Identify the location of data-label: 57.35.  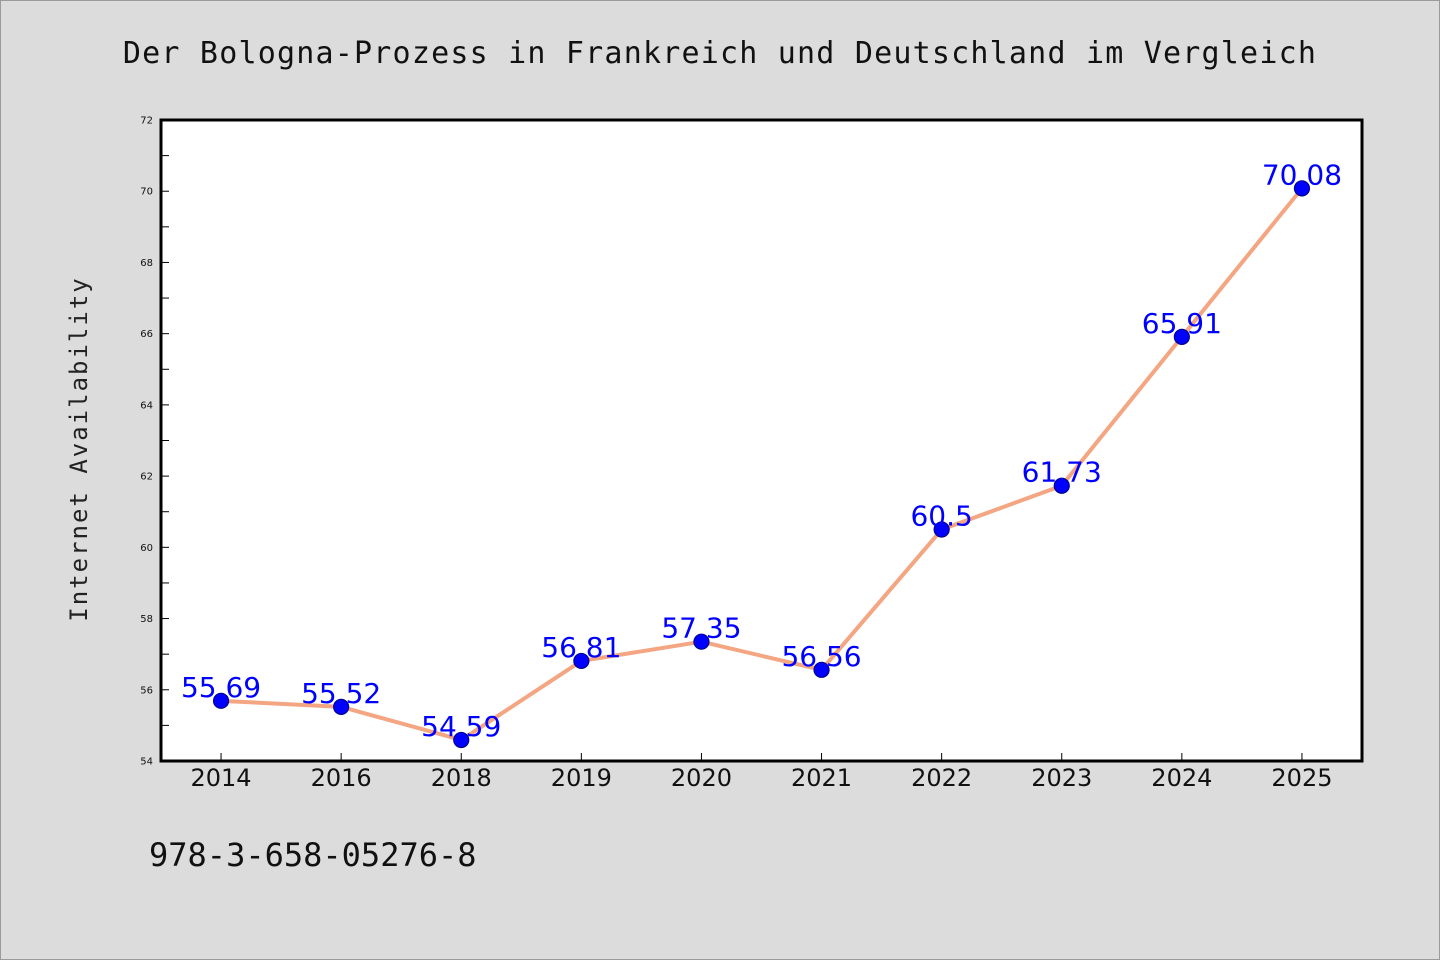
(701, 628).